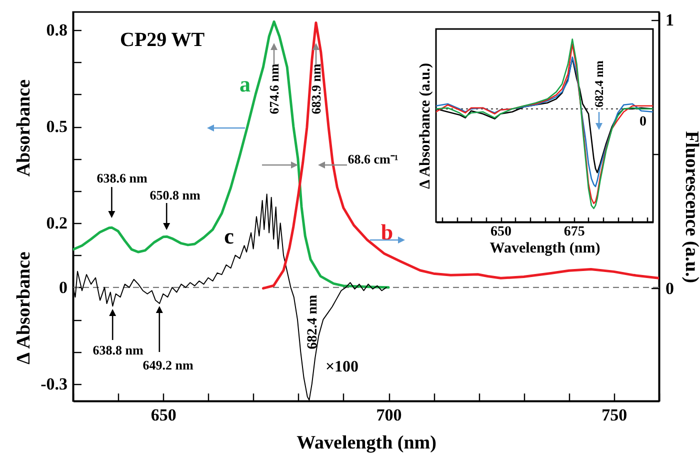 This screenshot has height=457, width=700. What do you see at coordinates (426, 126) in the screenshot?
I see `y-axis-title: Δ Absorbance (a.u.)` at bounding box center [426, 126].